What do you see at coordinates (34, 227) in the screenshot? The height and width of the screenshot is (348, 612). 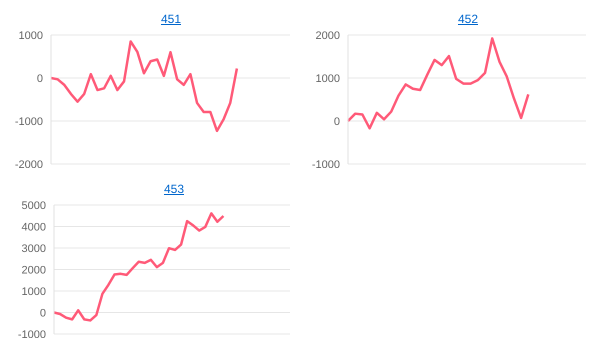 I see `y-tick-label: 4000` at bounding box center [34, 227].